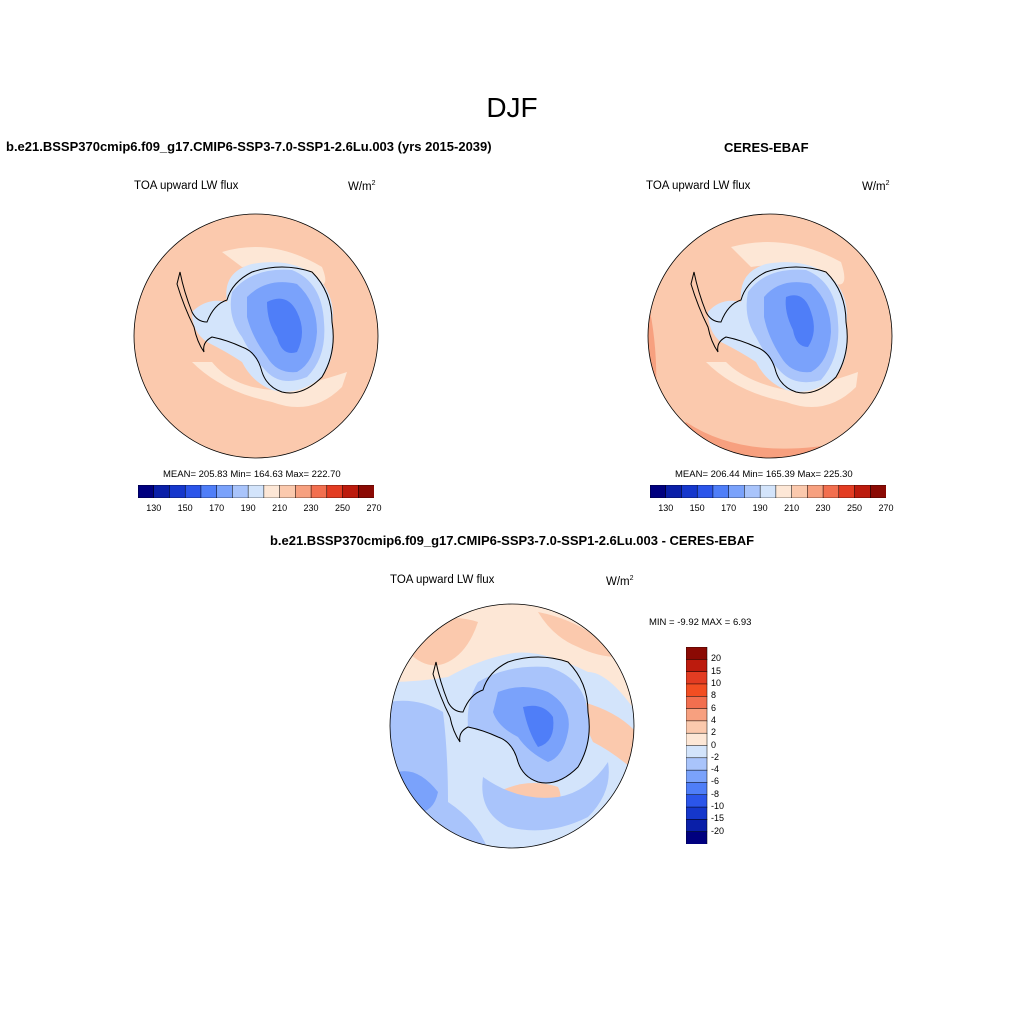 The image size is (1024, 1024). I want to click on model-colorbar-swatches, so click(256, 491).